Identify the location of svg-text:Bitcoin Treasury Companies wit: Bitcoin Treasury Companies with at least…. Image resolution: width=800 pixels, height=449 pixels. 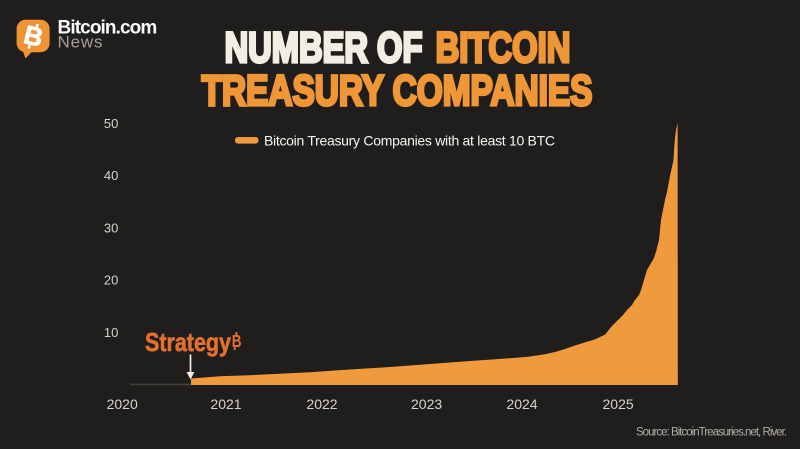
(409, 140).